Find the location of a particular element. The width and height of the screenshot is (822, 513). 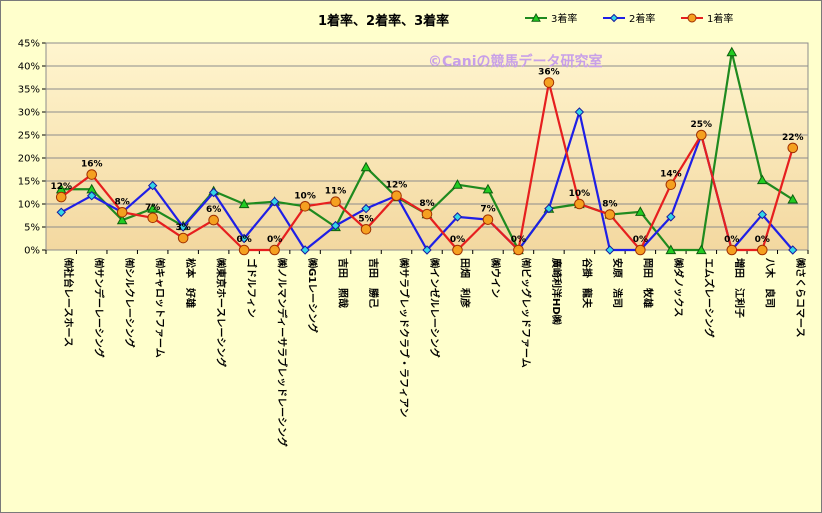

category-label: 廣崎利洋HD㈱ is located at coordinates (556, 291).